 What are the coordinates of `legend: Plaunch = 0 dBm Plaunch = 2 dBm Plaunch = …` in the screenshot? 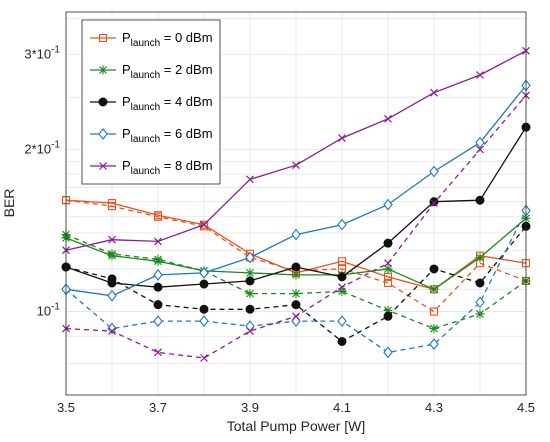 It's located at (151, 102).